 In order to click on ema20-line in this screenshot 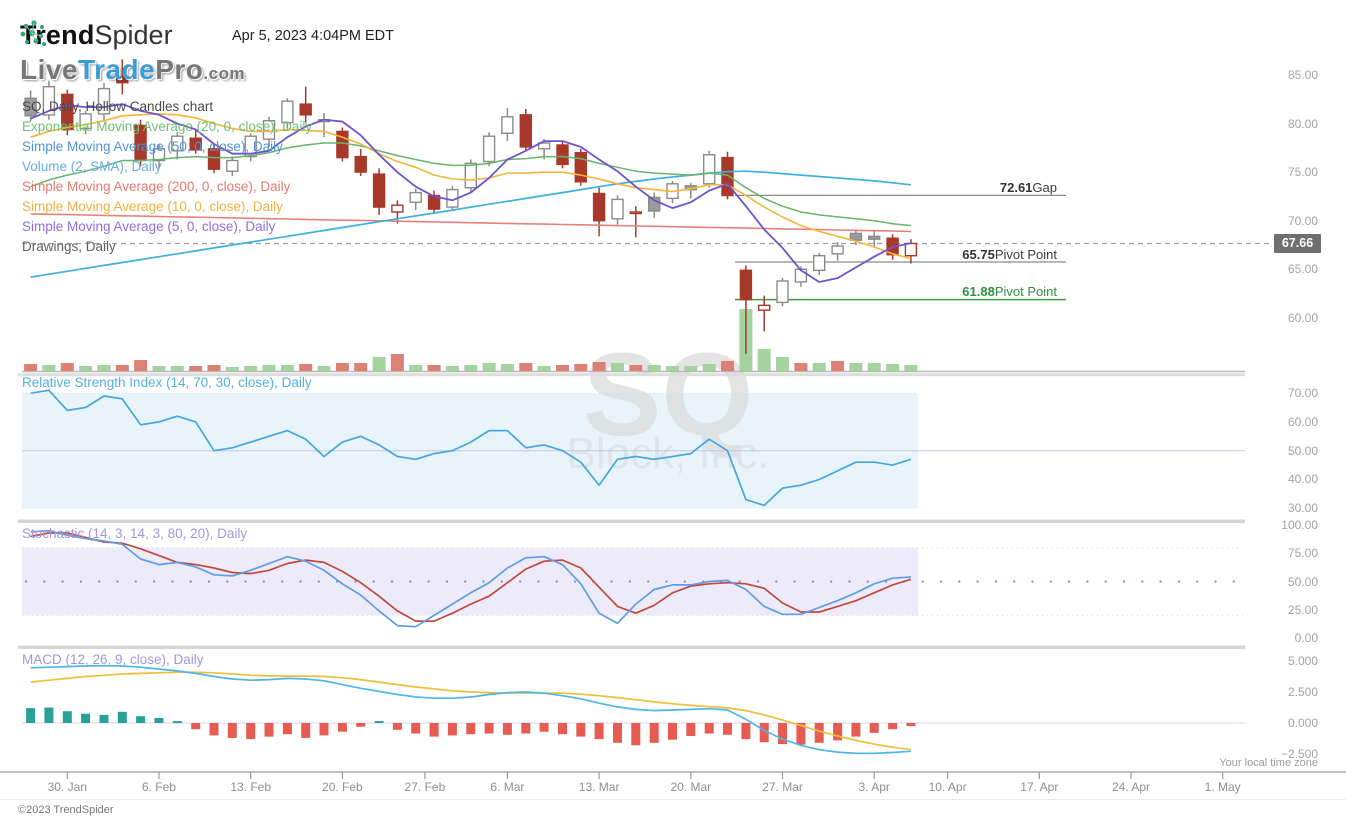, I will do `click(470, 184)`.